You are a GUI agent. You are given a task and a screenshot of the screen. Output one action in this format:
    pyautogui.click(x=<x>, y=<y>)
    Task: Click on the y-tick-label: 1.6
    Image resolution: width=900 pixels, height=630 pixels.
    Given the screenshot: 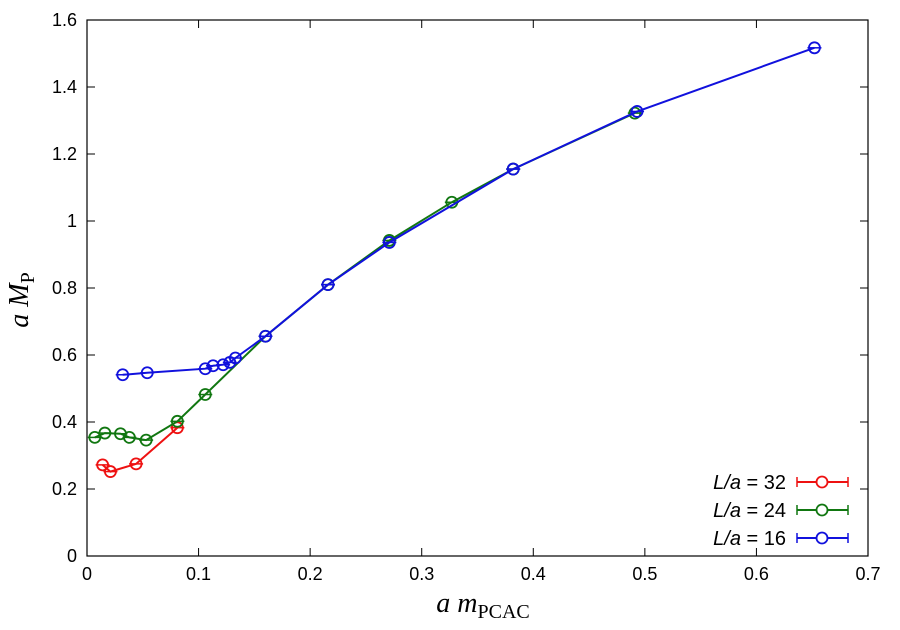 What is the action you would take?
    pyautogui.click(x=64, y=20)
    